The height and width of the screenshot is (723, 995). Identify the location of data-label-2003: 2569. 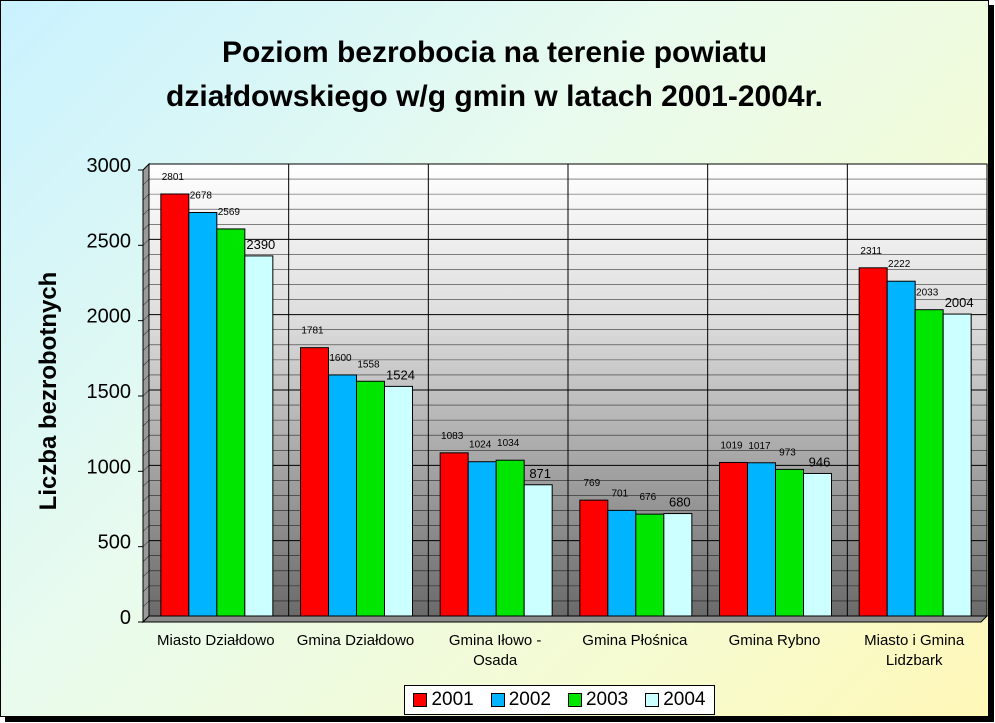
(229, 212).